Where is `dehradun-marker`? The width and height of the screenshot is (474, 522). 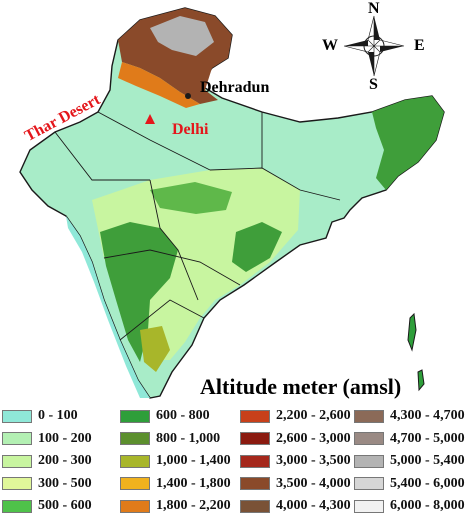 dehradun-marker is located at coordinates (188, 96).